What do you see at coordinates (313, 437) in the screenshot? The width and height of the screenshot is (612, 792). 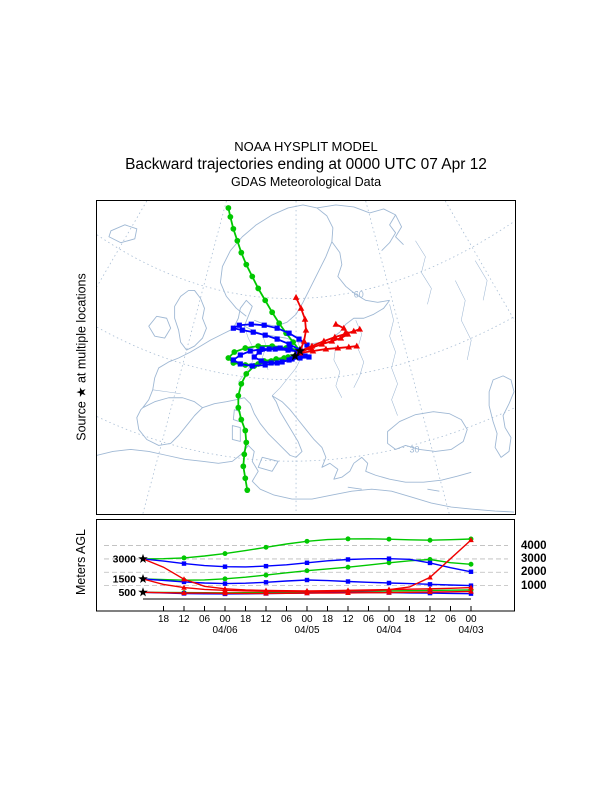 I see `coast-balkans-greece` at bounding box center [313, 437].